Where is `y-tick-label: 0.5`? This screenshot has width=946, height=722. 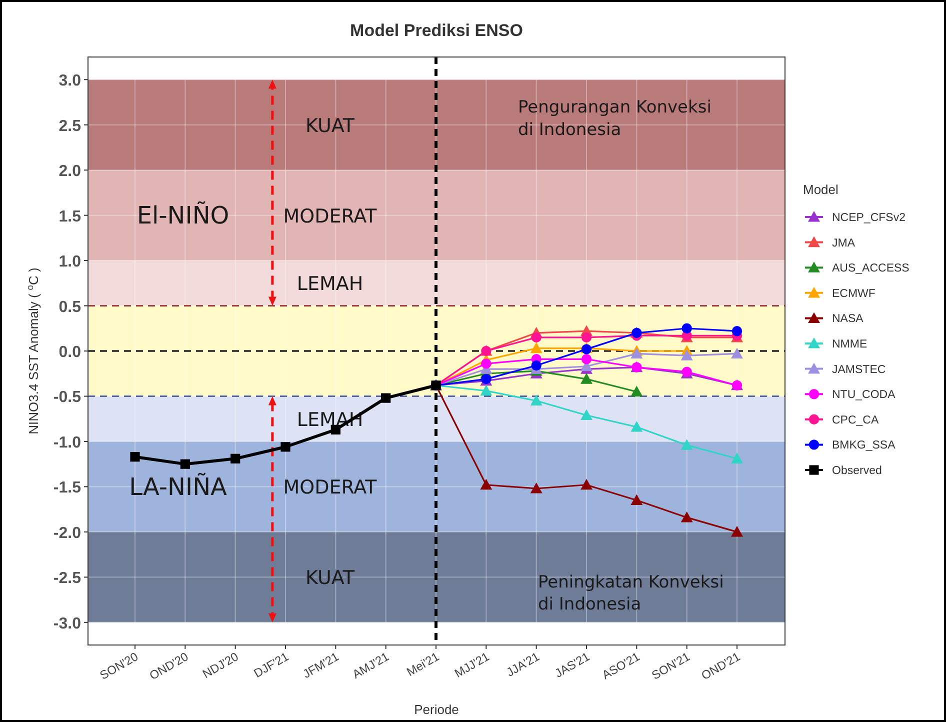 y-tick-label: 0.5 is located at coordinates (70, 307).